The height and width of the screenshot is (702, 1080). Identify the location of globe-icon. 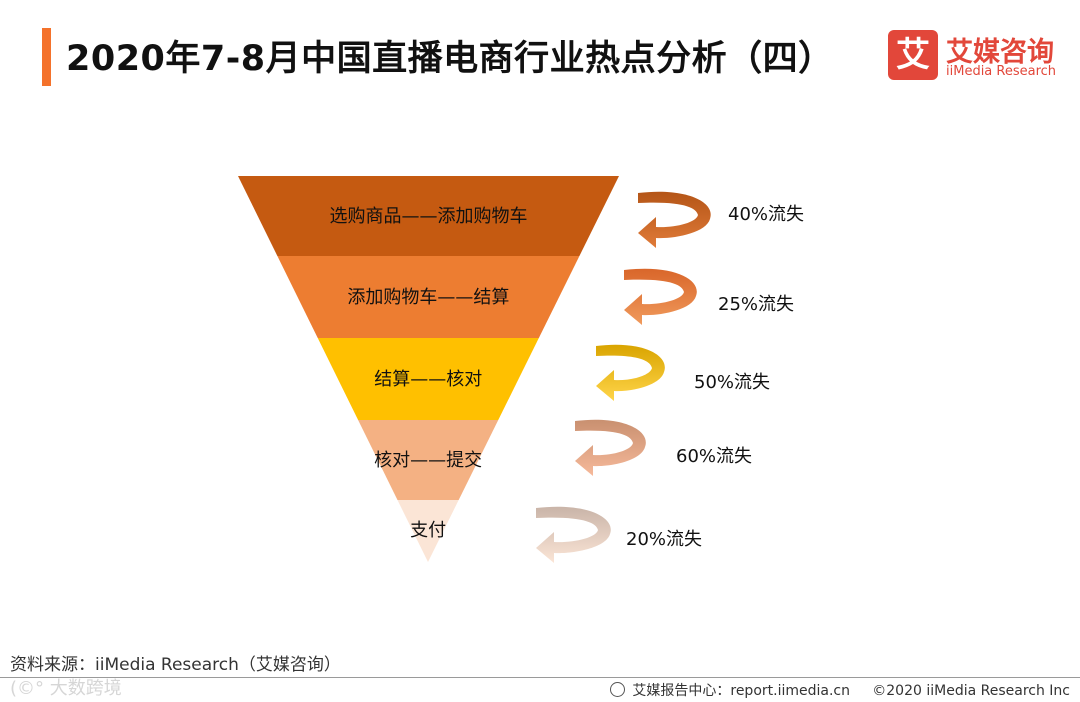
(617, 689).